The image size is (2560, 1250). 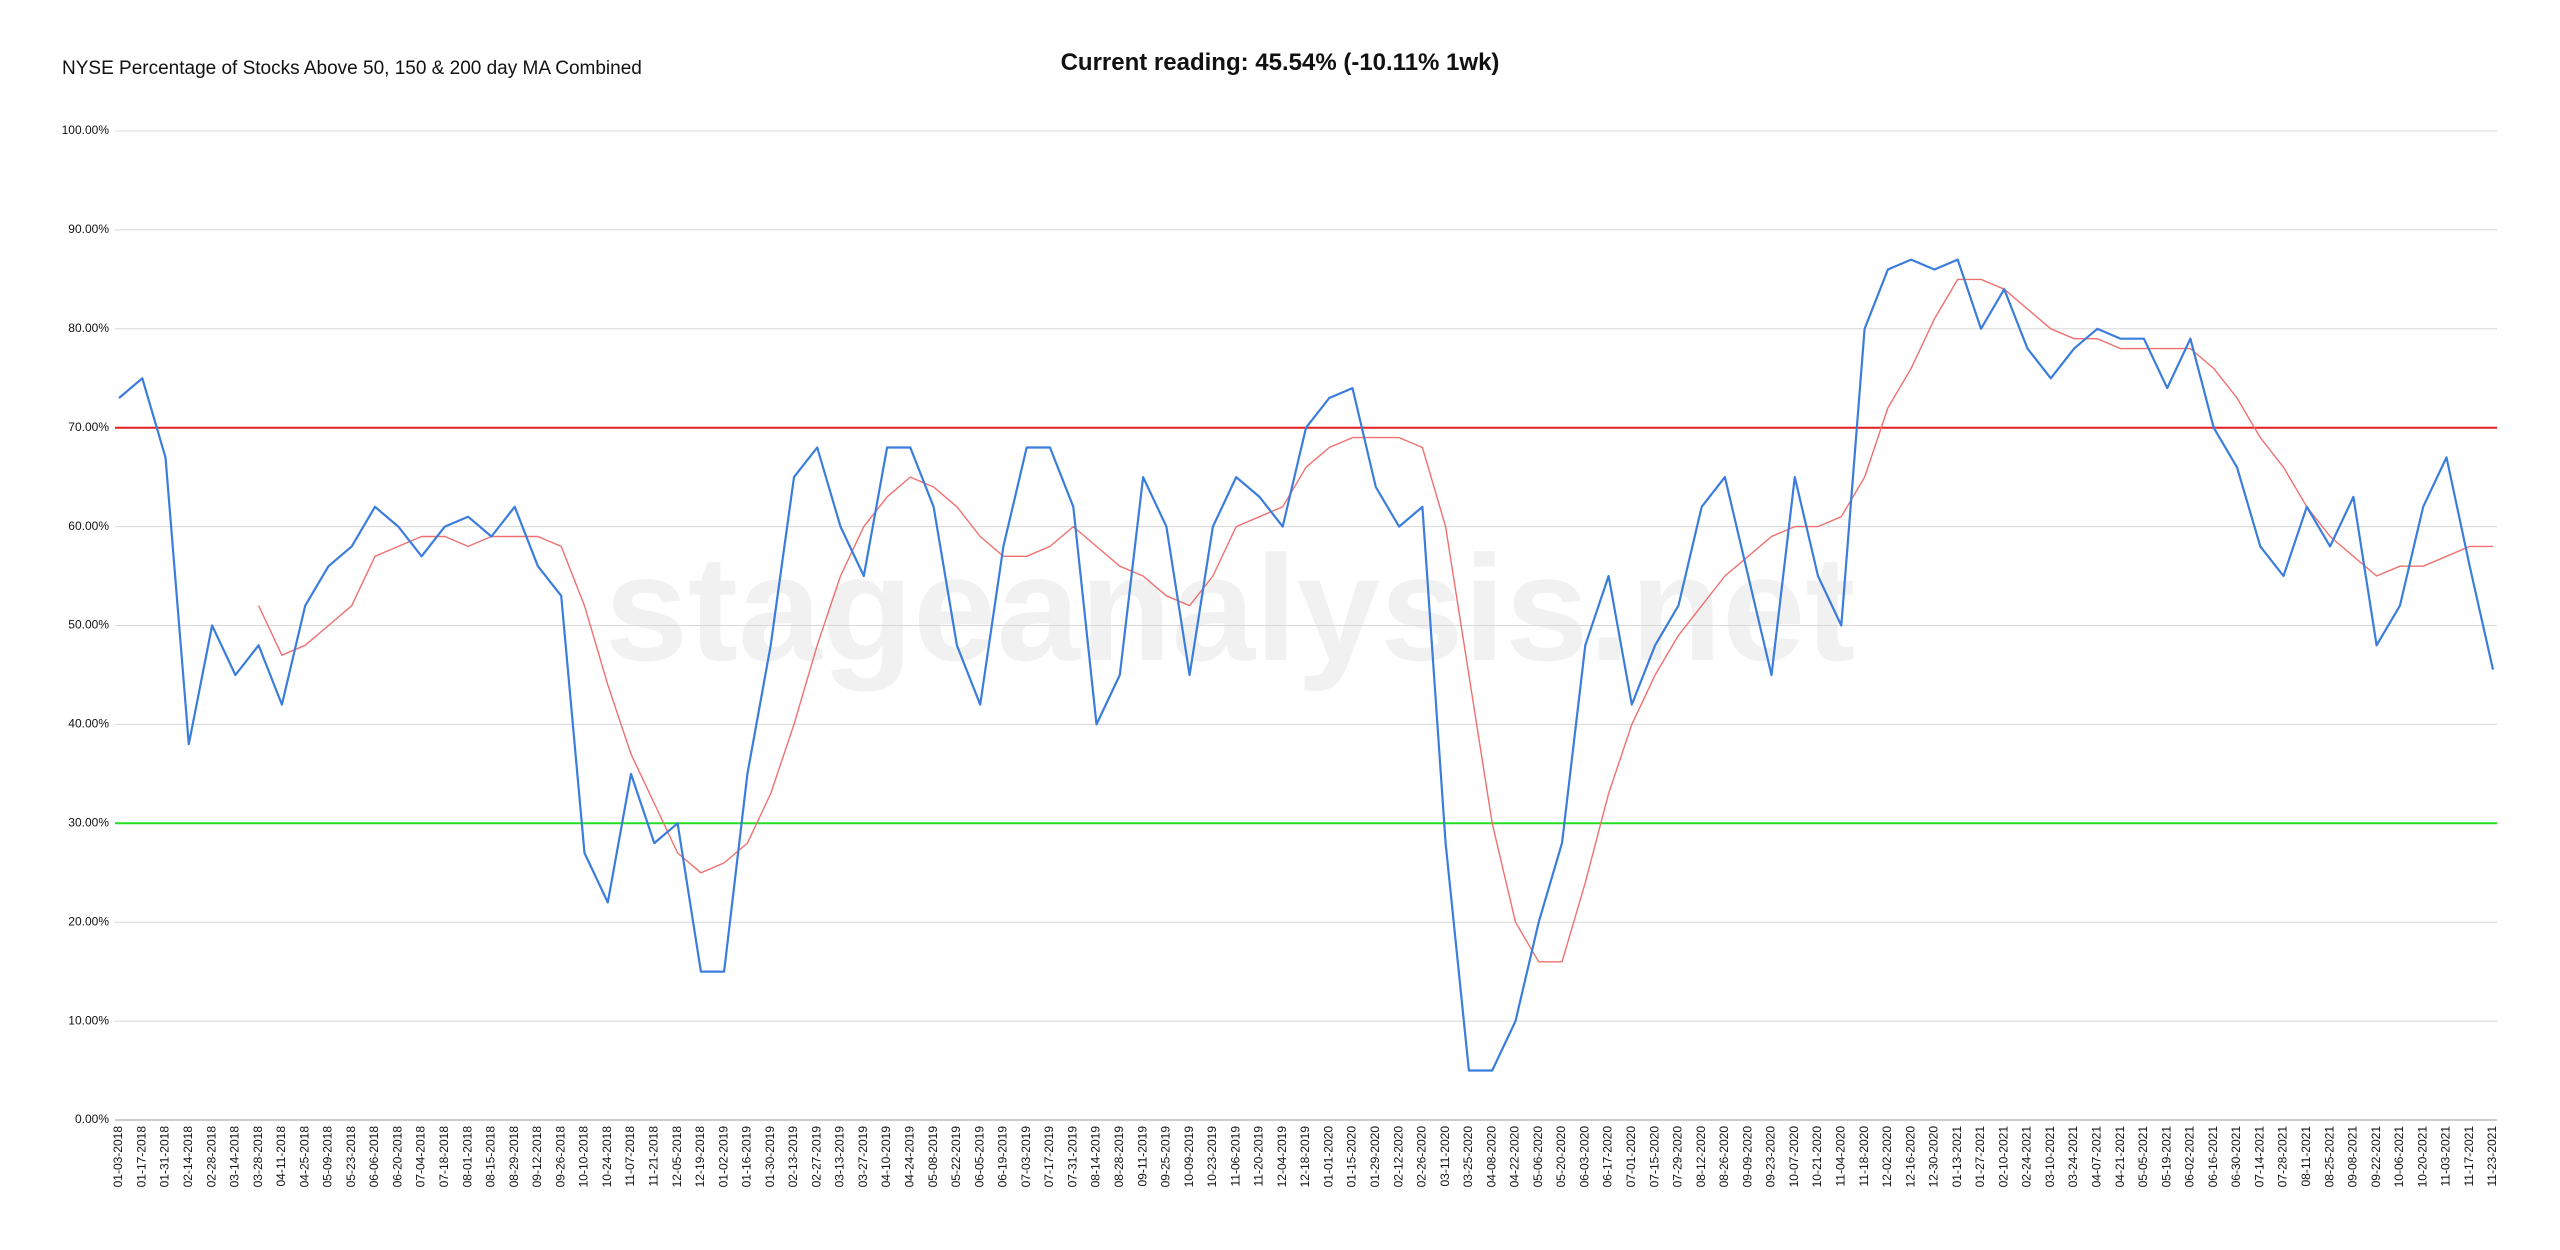 What do you see at coordinates (1957, 1157) in the screenshot?
I see `x-tick-label: 01-13-2021` at bounding box center [1957, 1157].